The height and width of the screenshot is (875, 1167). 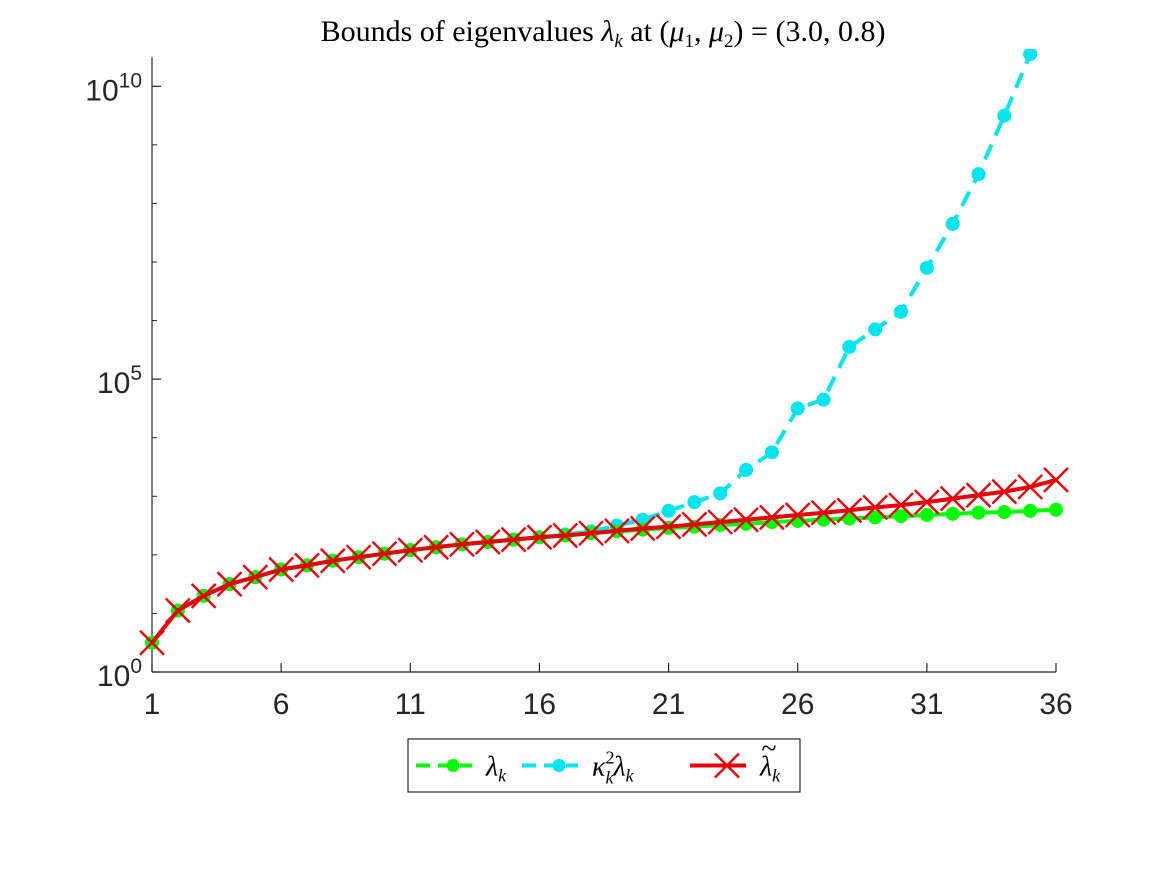 I want to click on y-tick-label: 10⁰, so click(x=119, y=674).